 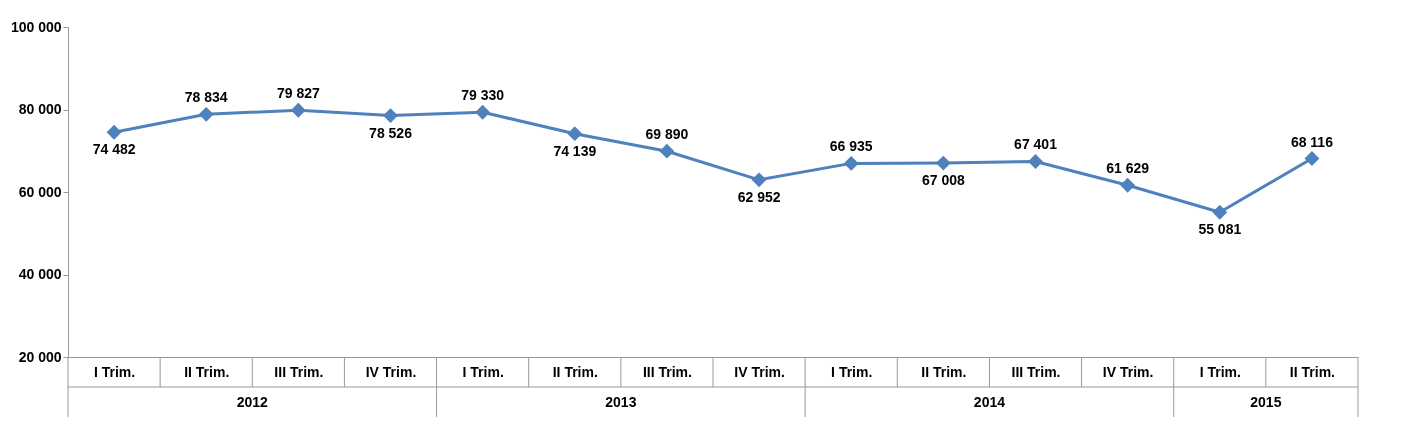 I want to click on data-label: 55 081, so click(x=1220, y=229).